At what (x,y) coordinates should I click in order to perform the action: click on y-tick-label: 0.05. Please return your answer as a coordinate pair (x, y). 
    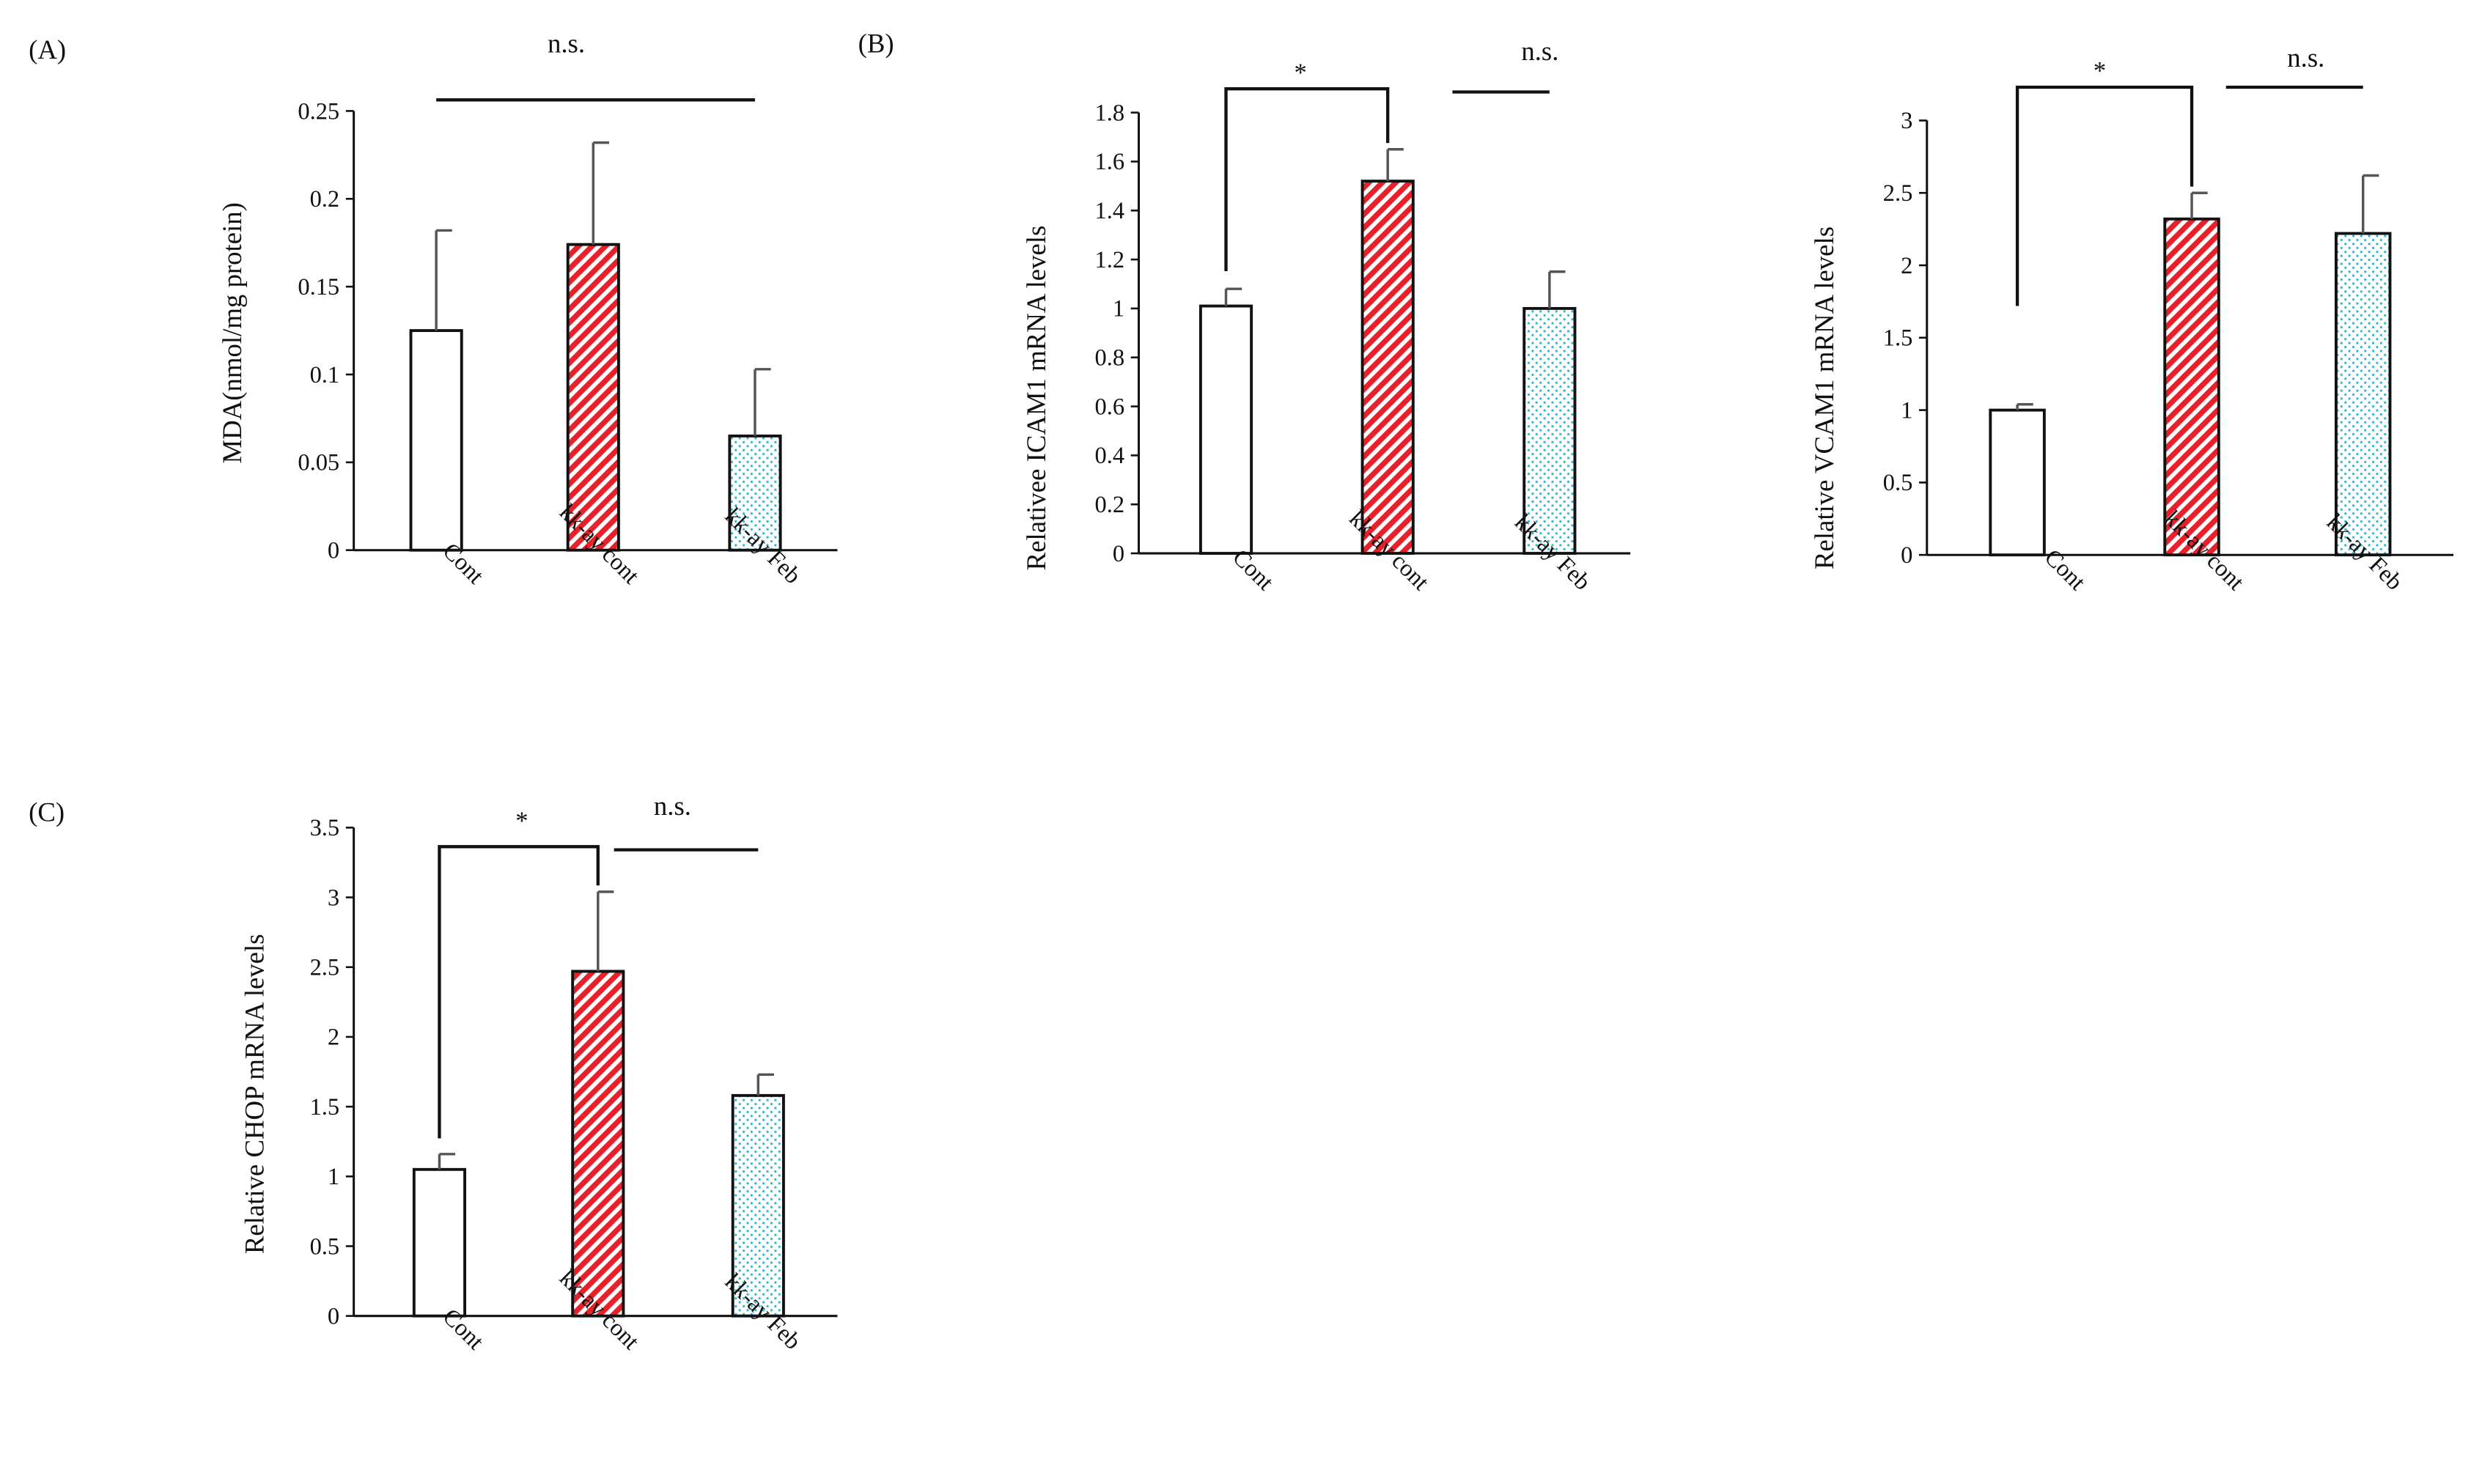
    Looking at the image, I should click on (318, 463).